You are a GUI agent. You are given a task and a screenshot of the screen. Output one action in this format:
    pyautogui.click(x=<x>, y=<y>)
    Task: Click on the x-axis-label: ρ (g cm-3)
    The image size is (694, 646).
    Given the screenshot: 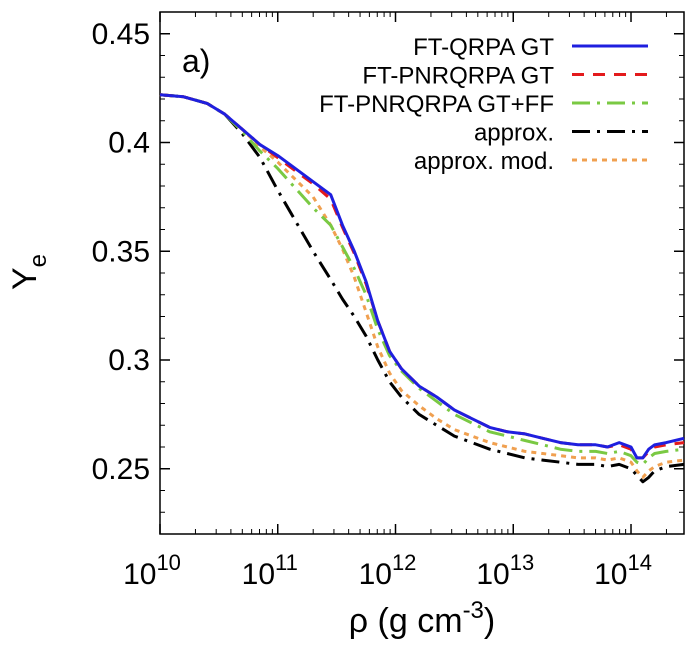 What is the action you would take?
    pyautogui.click(x=422, y=618)
    